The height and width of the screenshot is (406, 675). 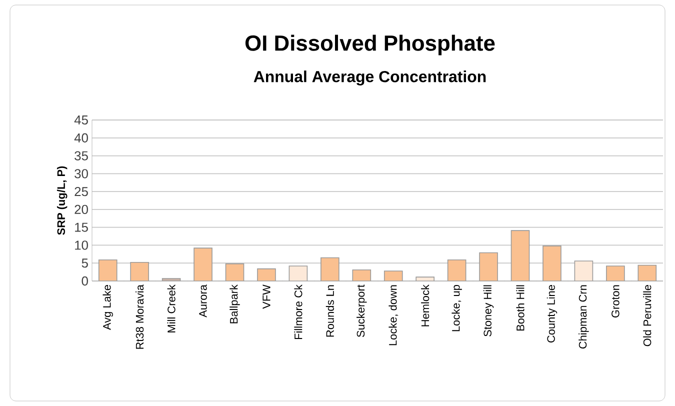 What do you see at coordinates (647, 315) in the screenshot?
I see `x-tick-label: Old Peruville` at bounding box center [647, 315].